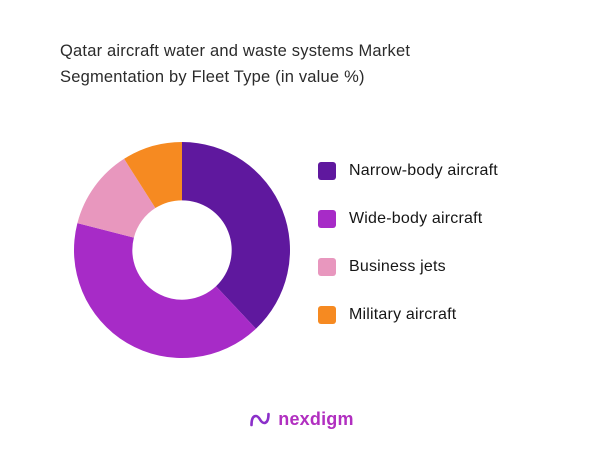  I want to click on legend-item-narrow-body: Narrow-body aircraft, so click(408, 171).